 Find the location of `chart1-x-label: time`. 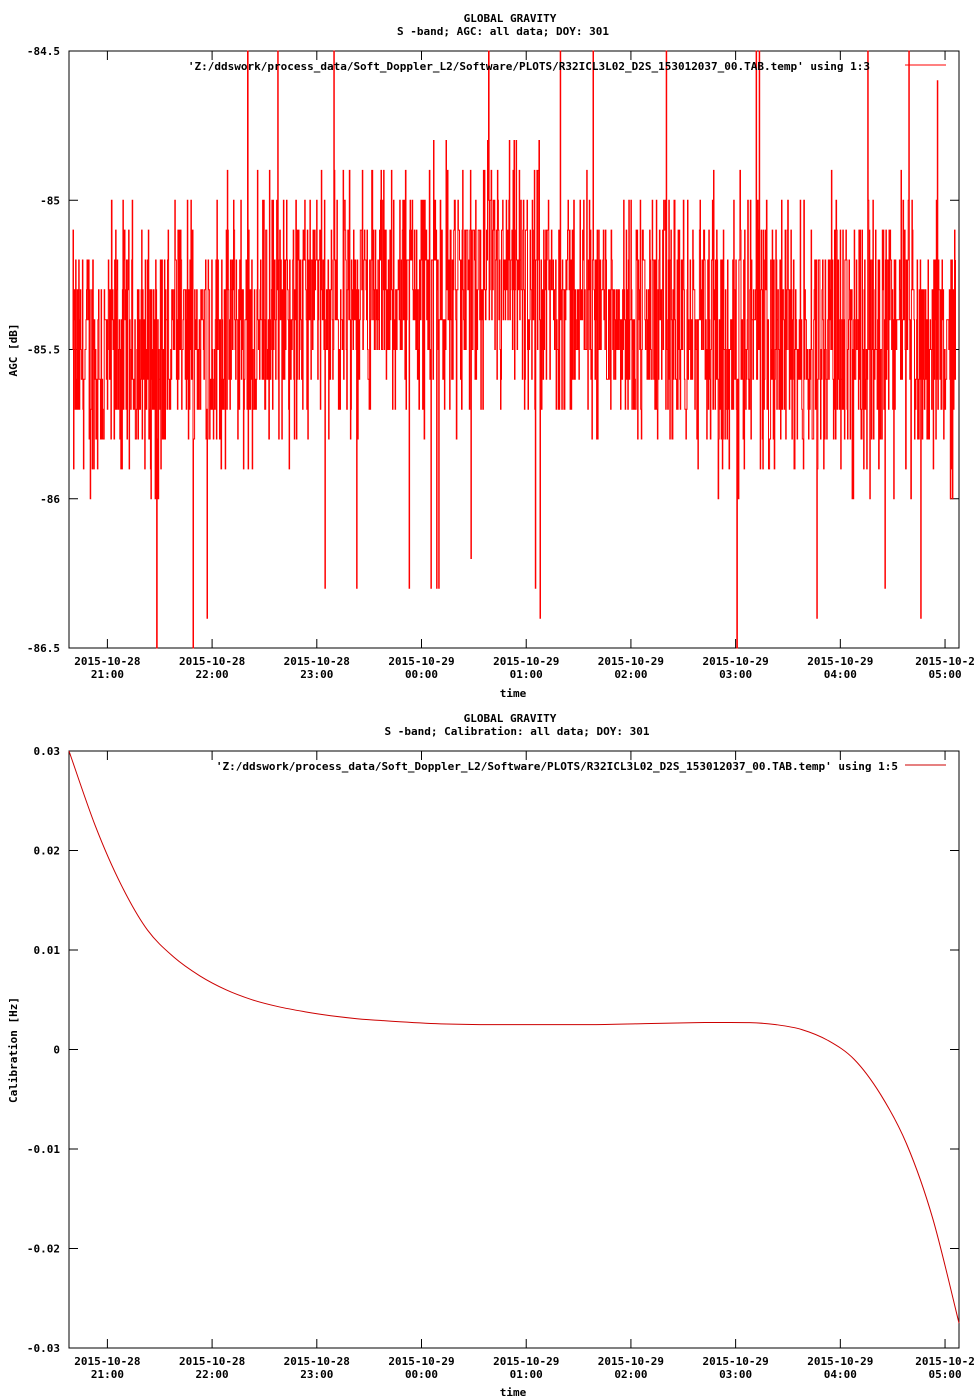

chart1-x-label: time is located at coordinates (513, 693).